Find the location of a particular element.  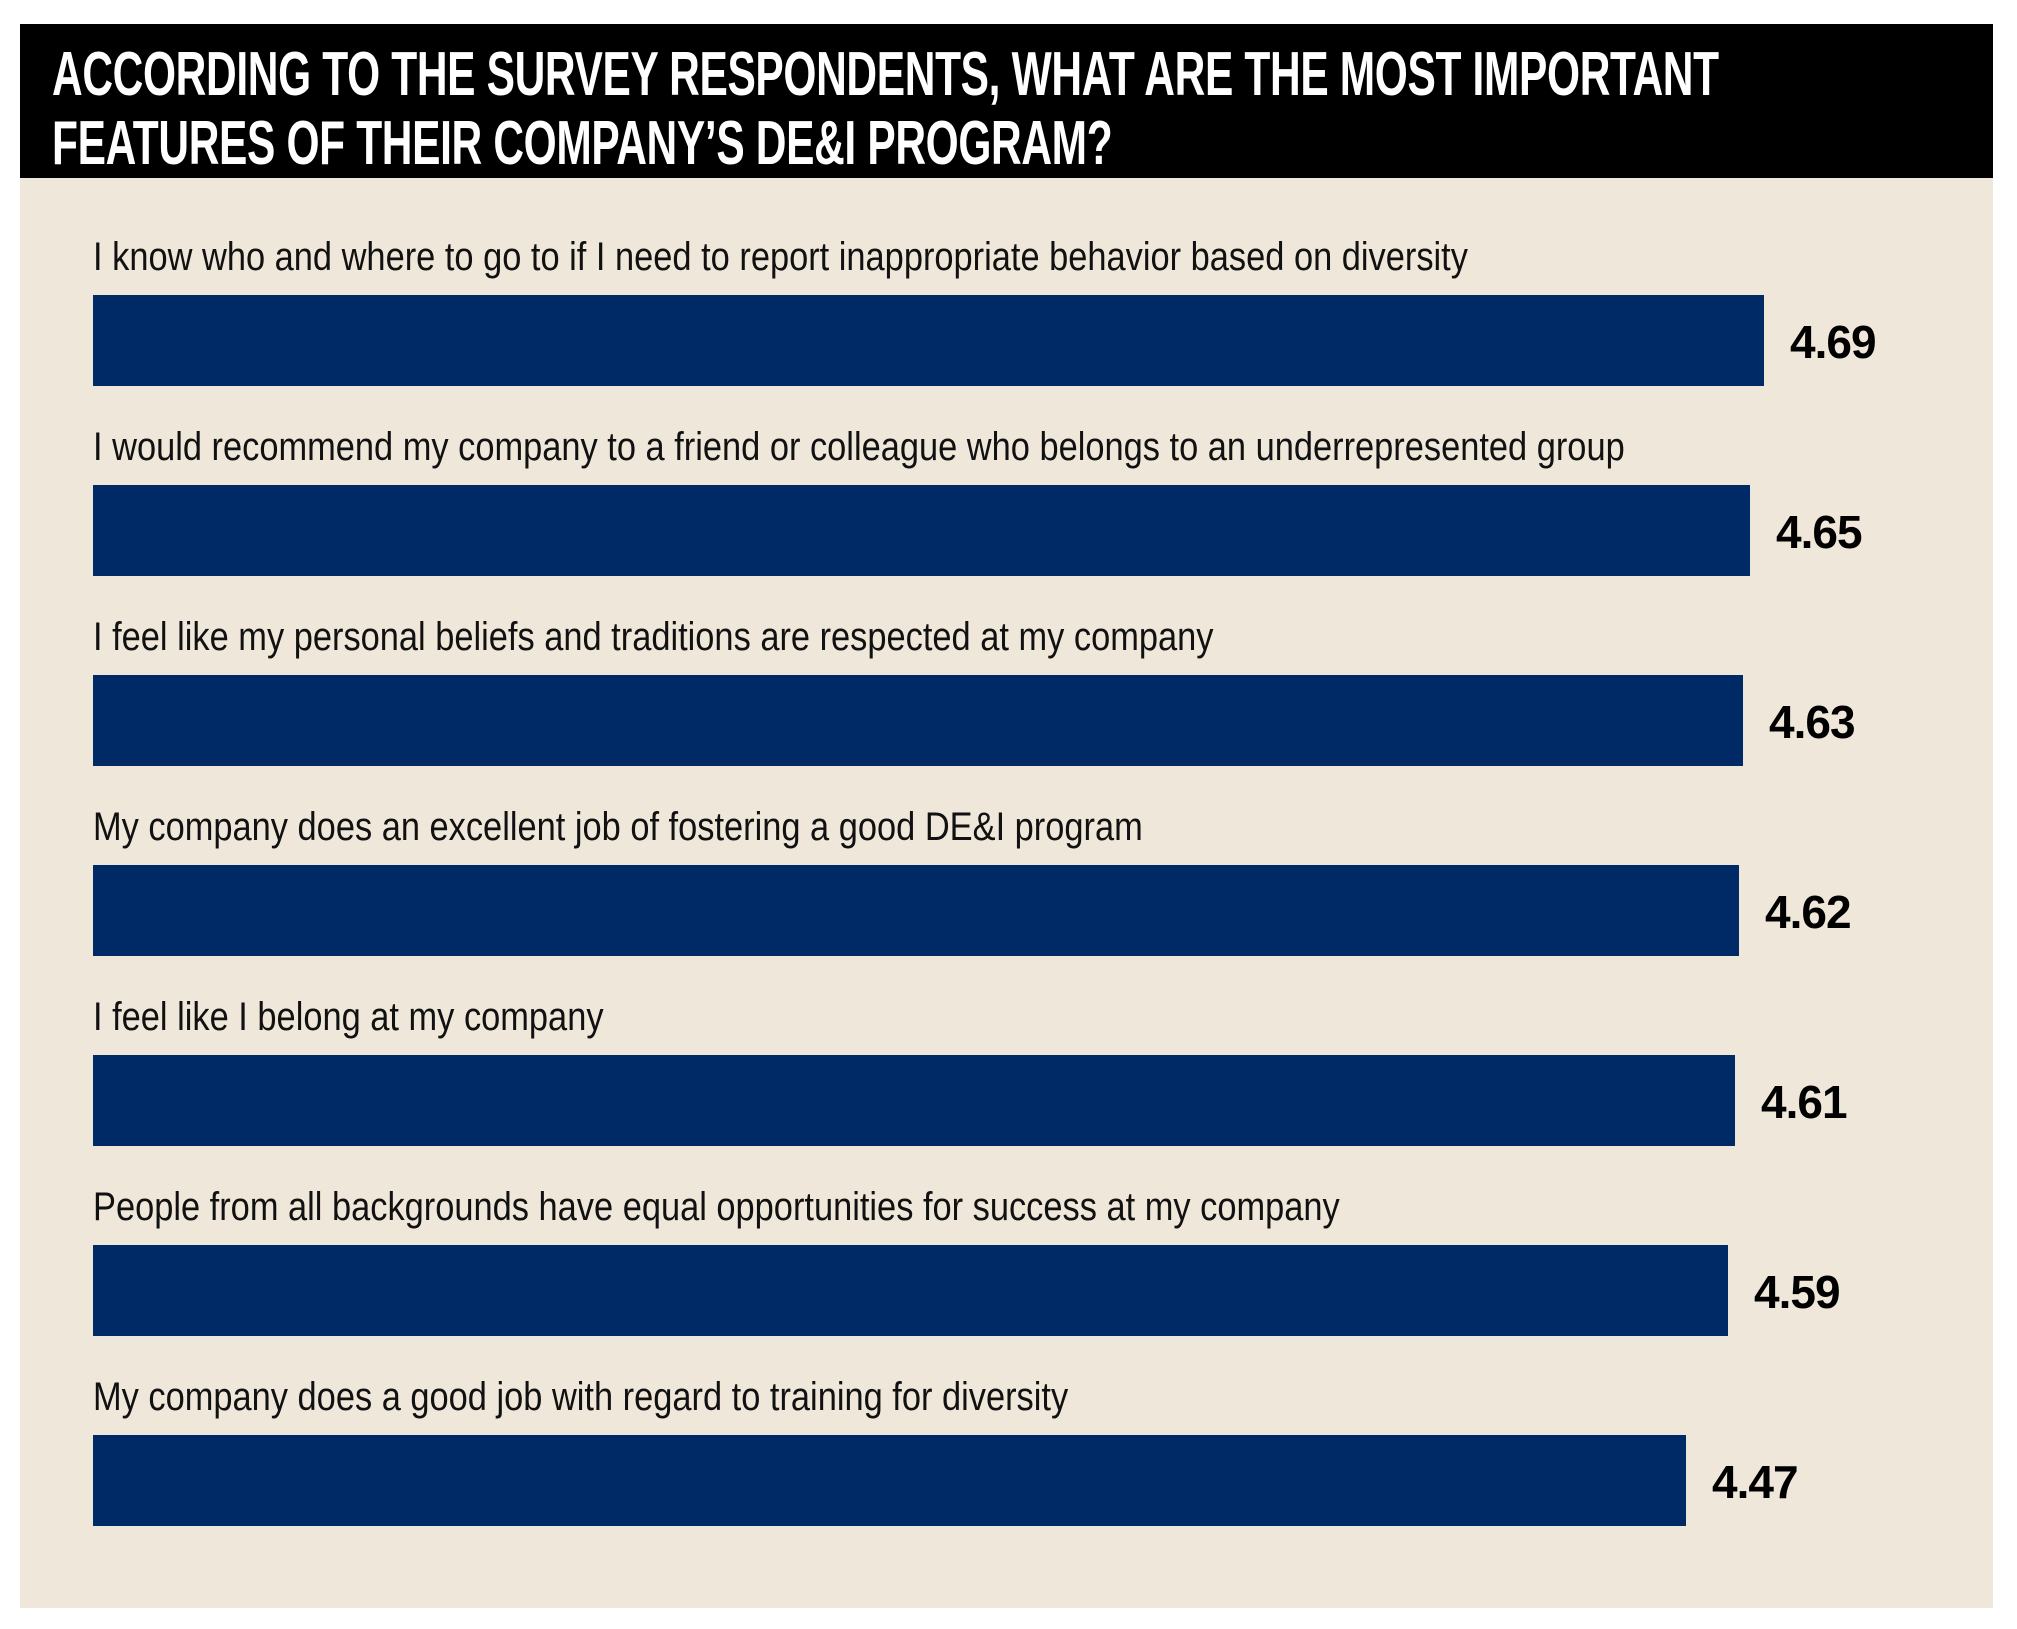

value-label: 4.47 is located at coordinates (1755, 1482).